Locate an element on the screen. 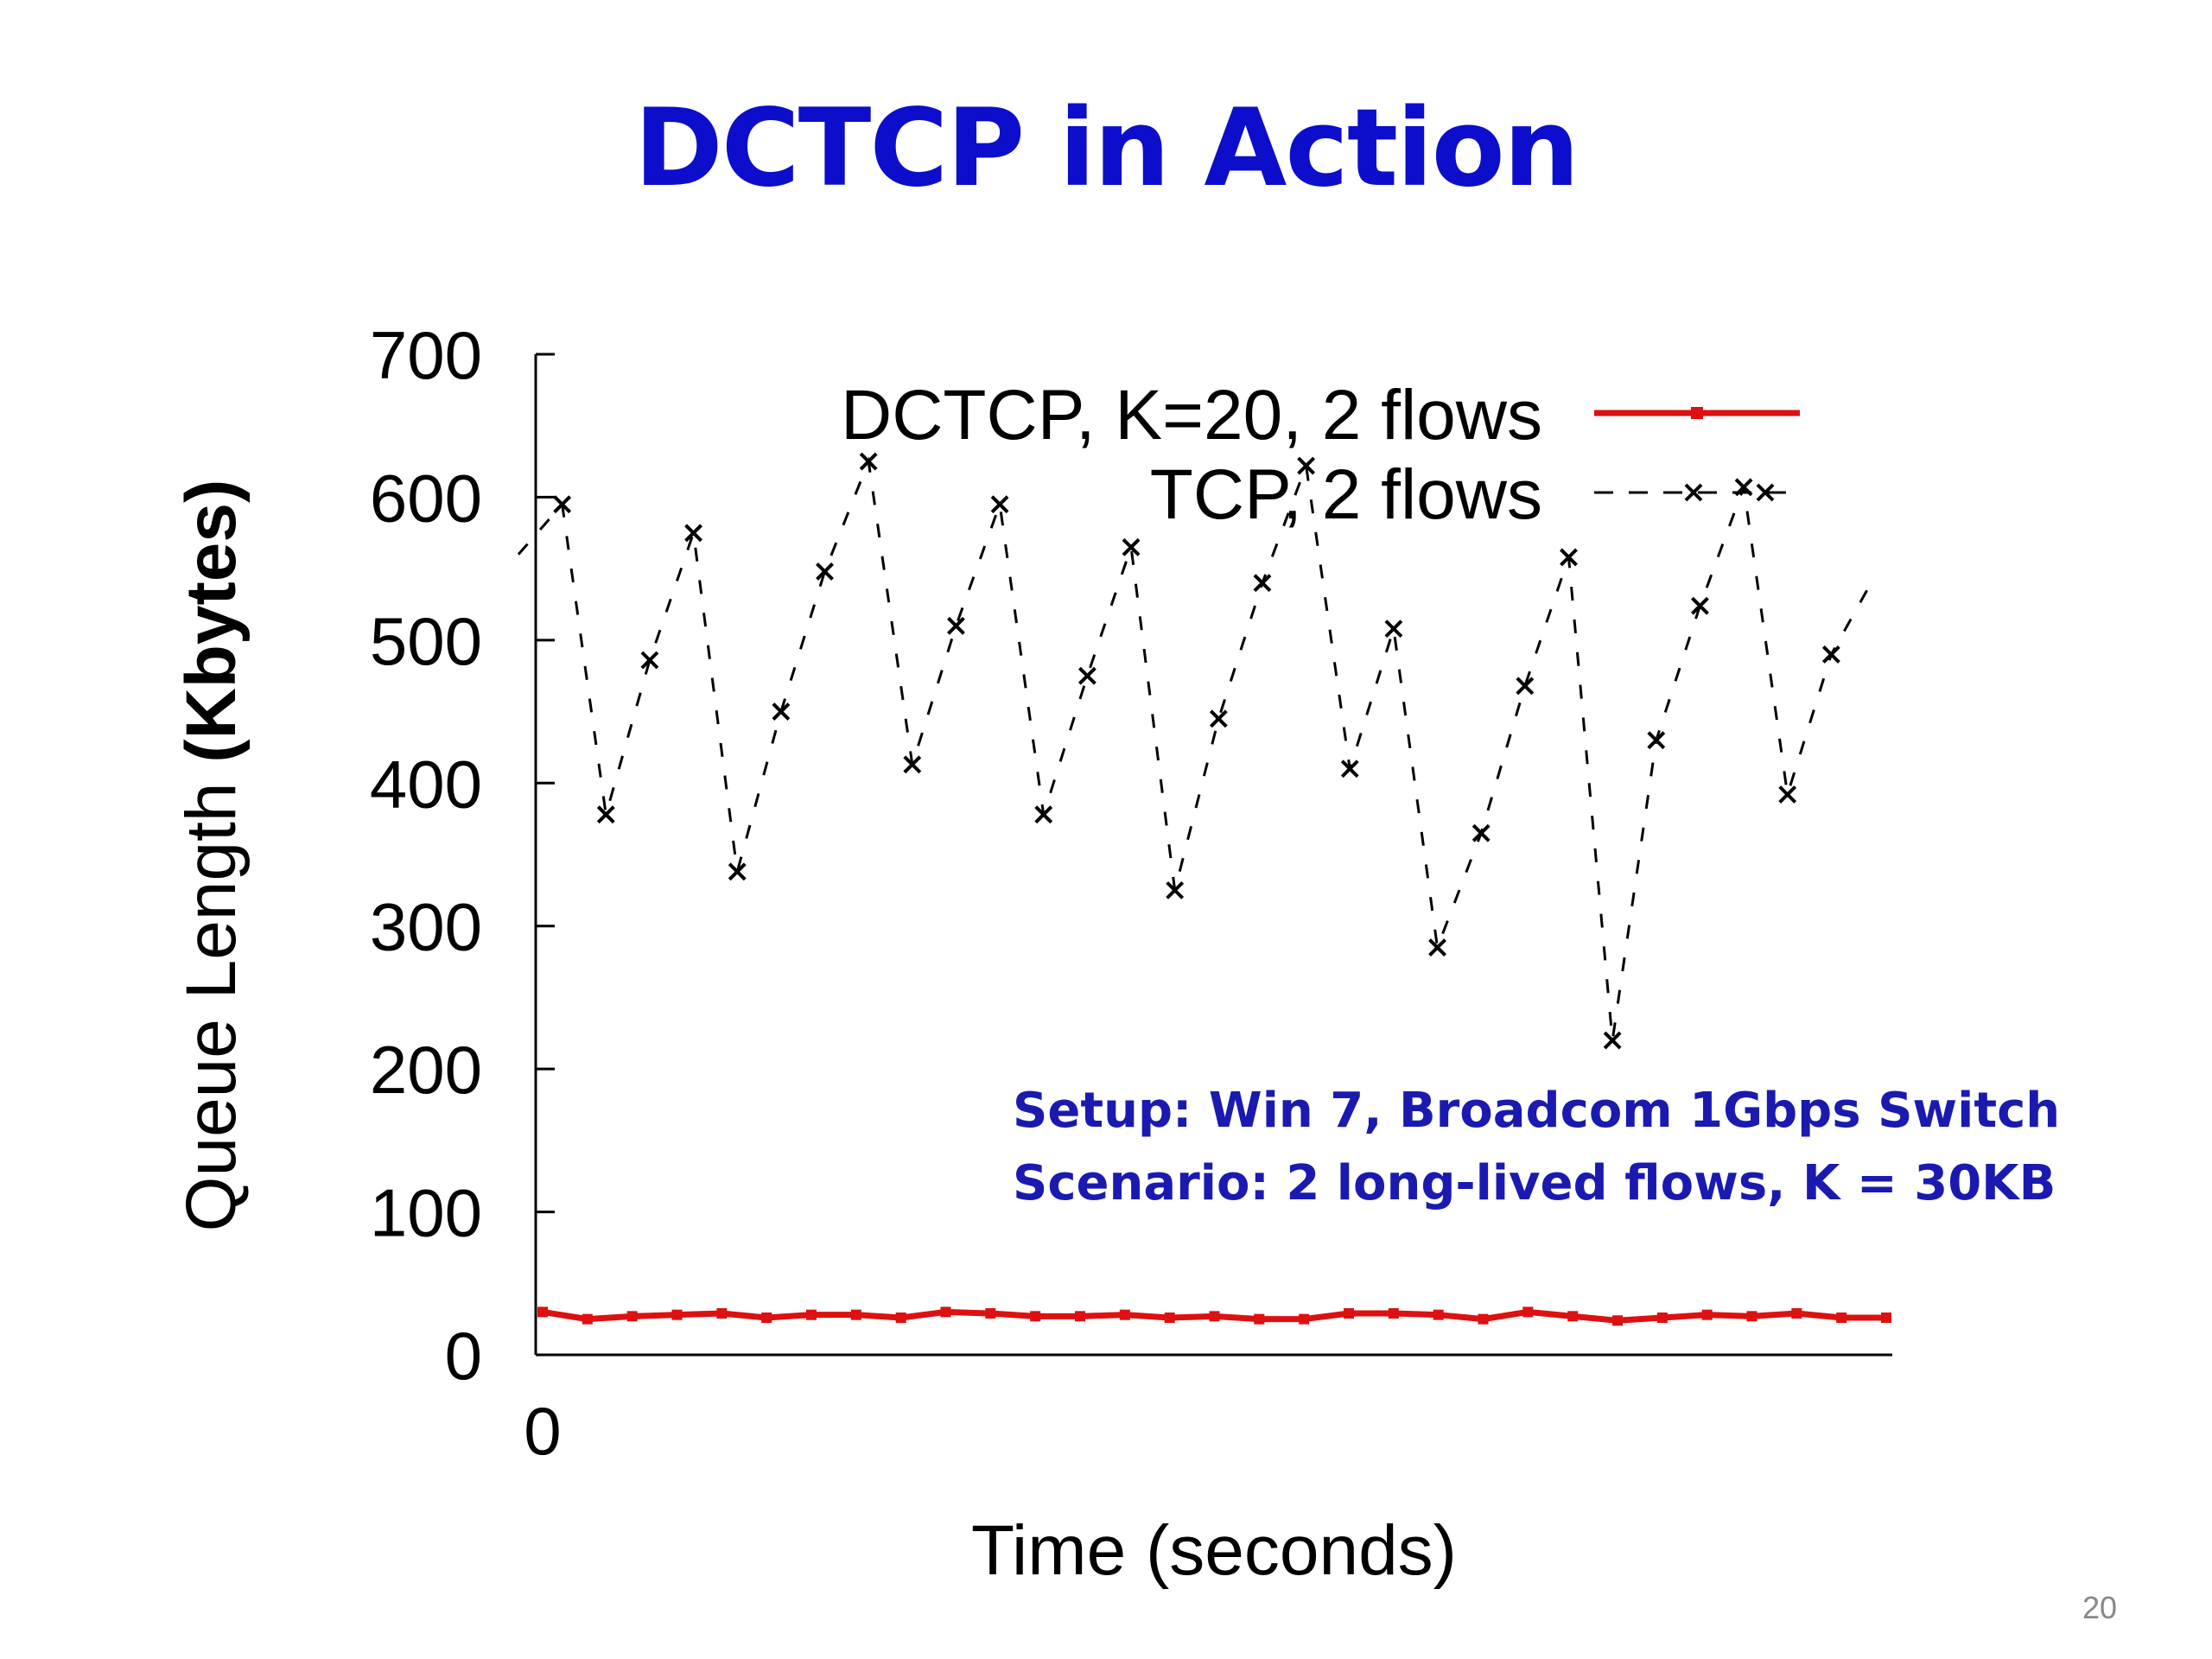 This screenshot has height=1659, width=2212. y-tick-label: 0 is located at coordinates (463, 1356).